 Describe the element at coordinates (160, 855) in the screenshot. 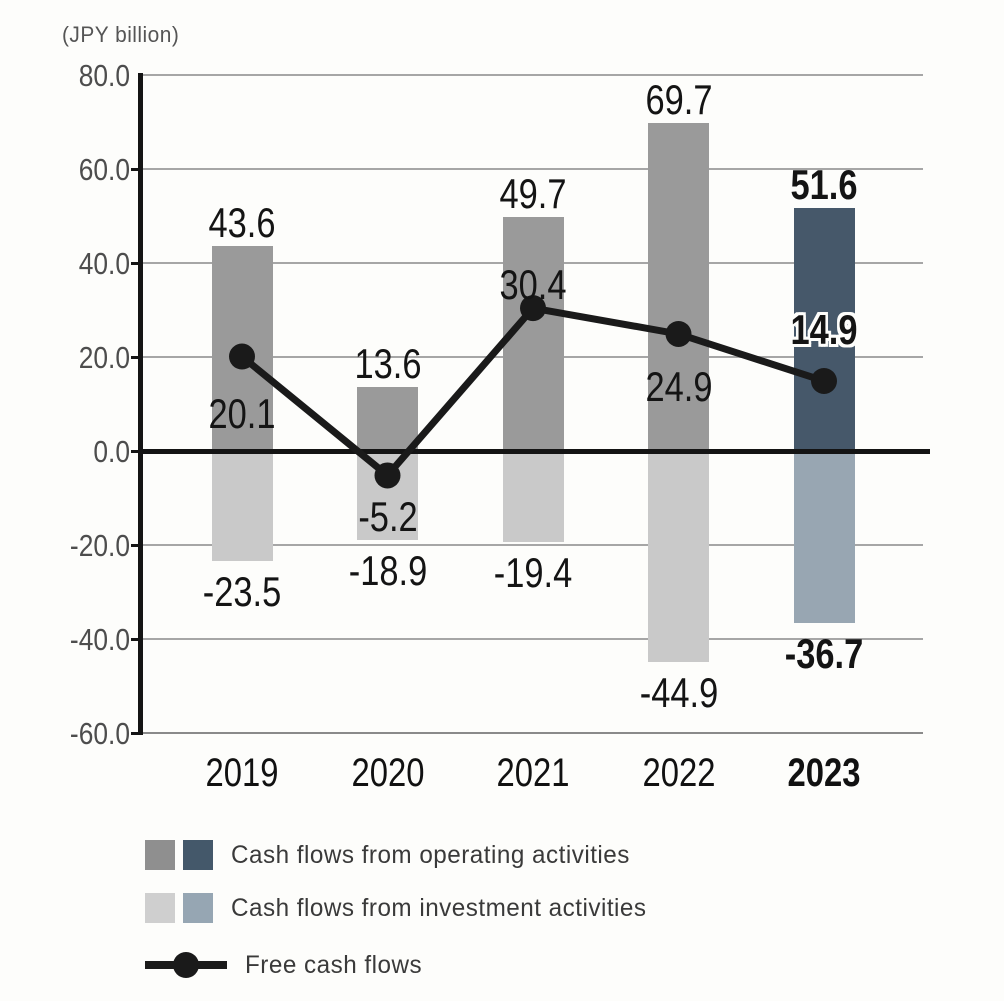

I see `operating-swatch-default` at that location.